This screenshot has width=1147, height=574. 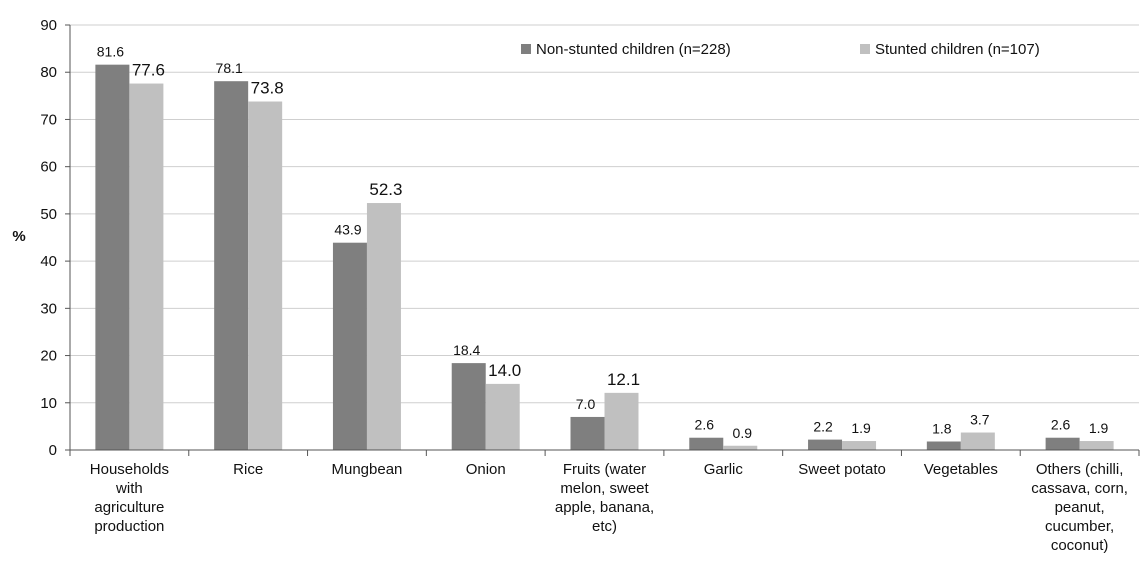 What do you see at coordinates (366, 469) in the screenshot?
I see `x-category-label: Mungbean` at bounding box center [366, 469].